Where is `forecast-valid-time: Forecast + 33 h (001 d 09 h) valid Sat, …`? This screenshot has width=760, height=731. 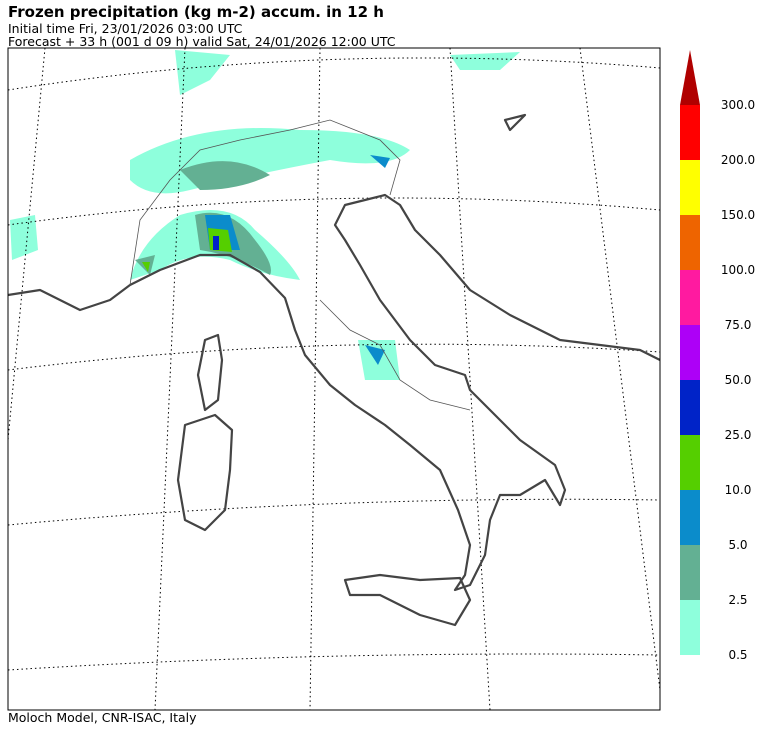
forecast-valid-time: Forecast + 33 h (001 d 09 h) valid Sat, … is located at coordinates (202, 41).